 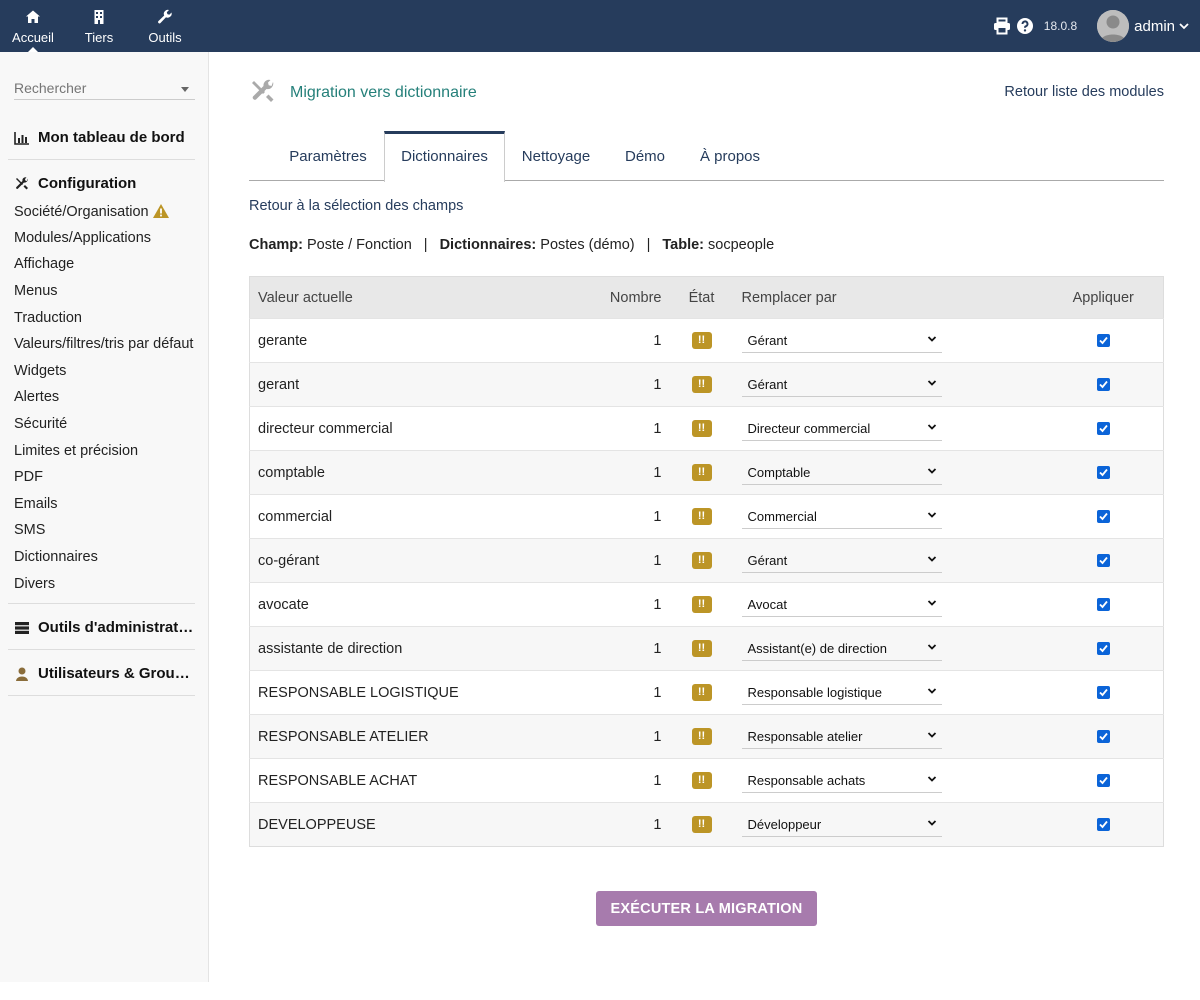 What do you see at coordinates (48, 318) in the screenshot?
I see `sidebar-item-traduction: Traduction` at bounding box center [48, 318].